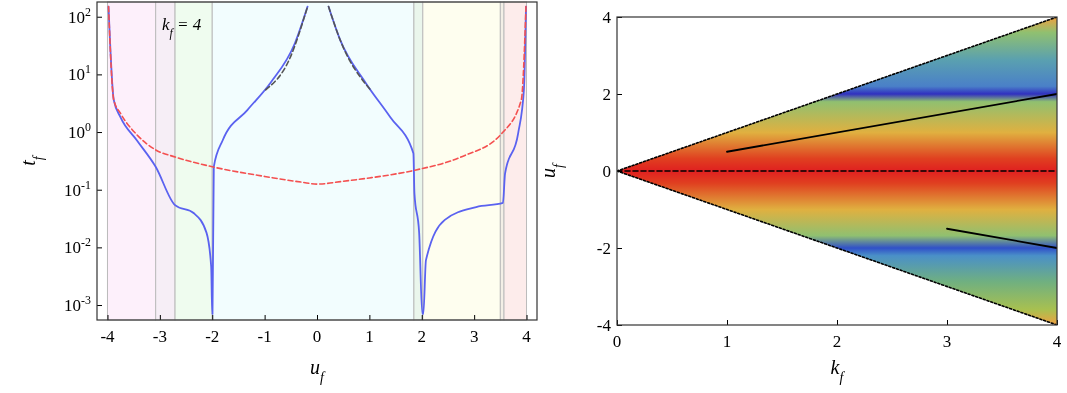  Describe the element at coordinates (838, 370) in the screenshot. I see `x-axis-title: k$_{f}$` at that location.